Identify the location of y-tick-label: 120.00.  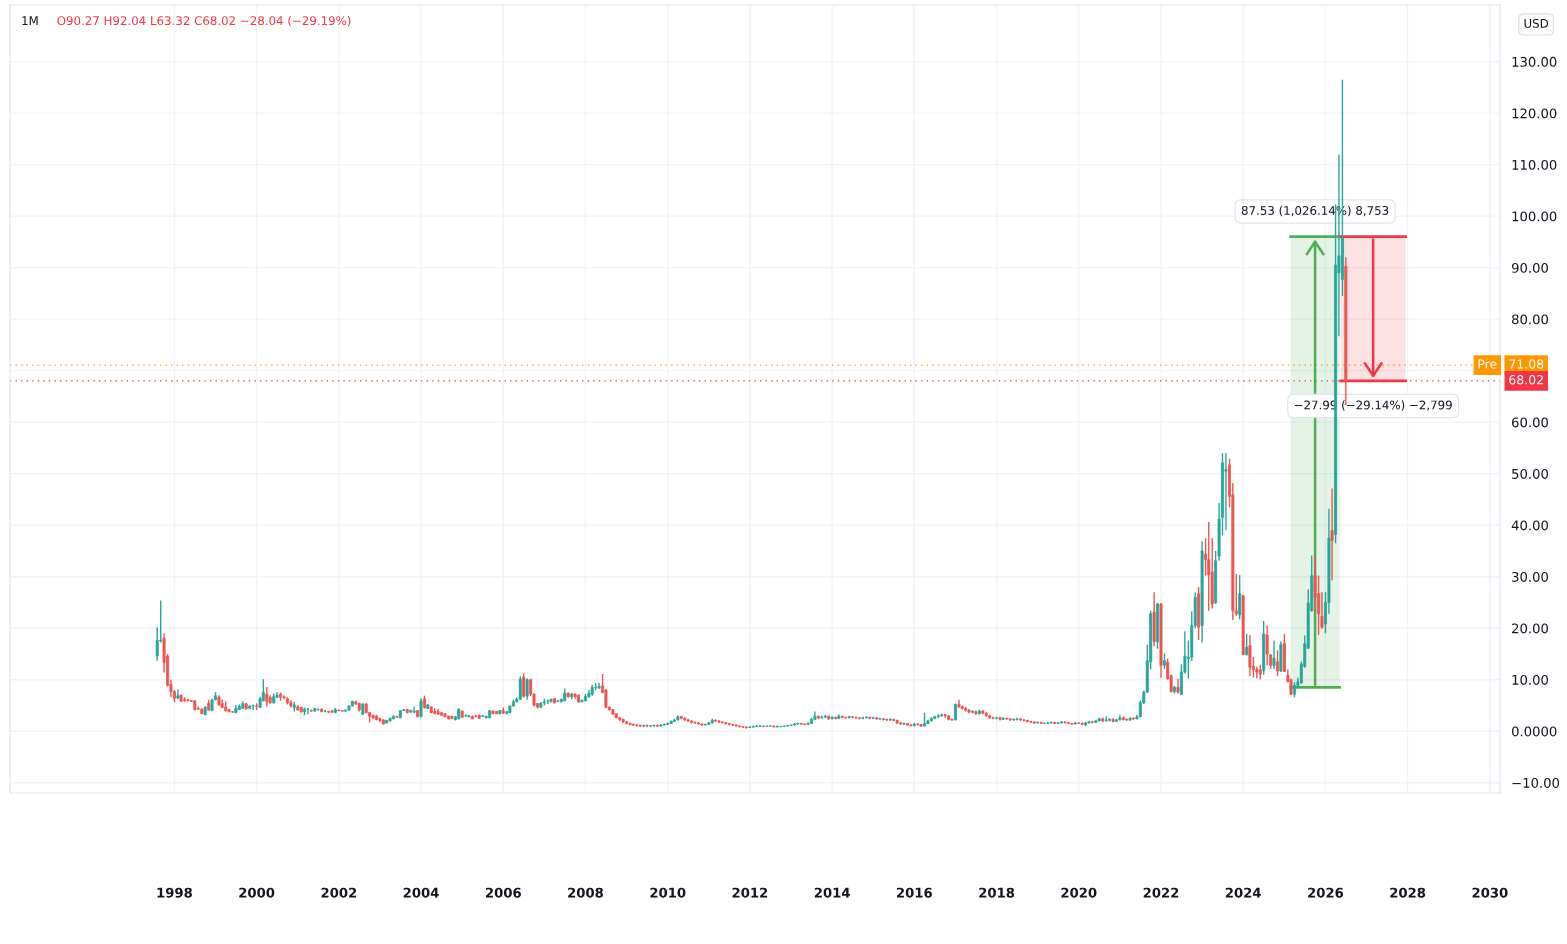
(1534, 113).